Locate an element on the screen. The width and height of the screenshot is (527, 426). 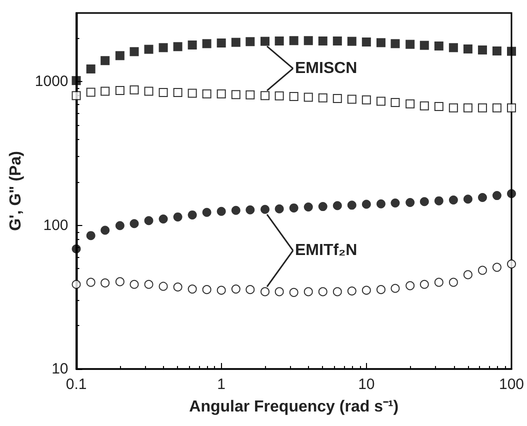
y-tick-label: 1000 is located at coordinates (51, 81).